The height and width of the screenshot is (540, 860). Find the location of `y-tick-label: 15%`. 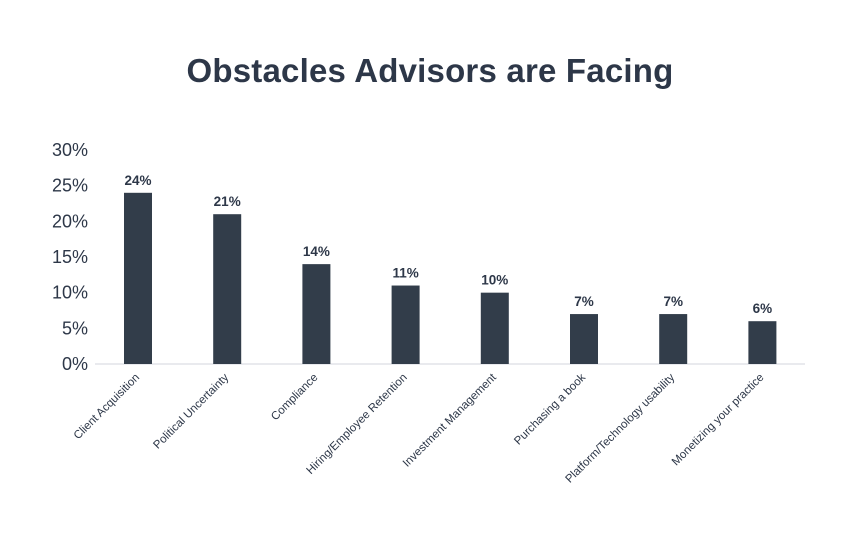

y-tick-label: 15% is located at coordinates (70, 257).